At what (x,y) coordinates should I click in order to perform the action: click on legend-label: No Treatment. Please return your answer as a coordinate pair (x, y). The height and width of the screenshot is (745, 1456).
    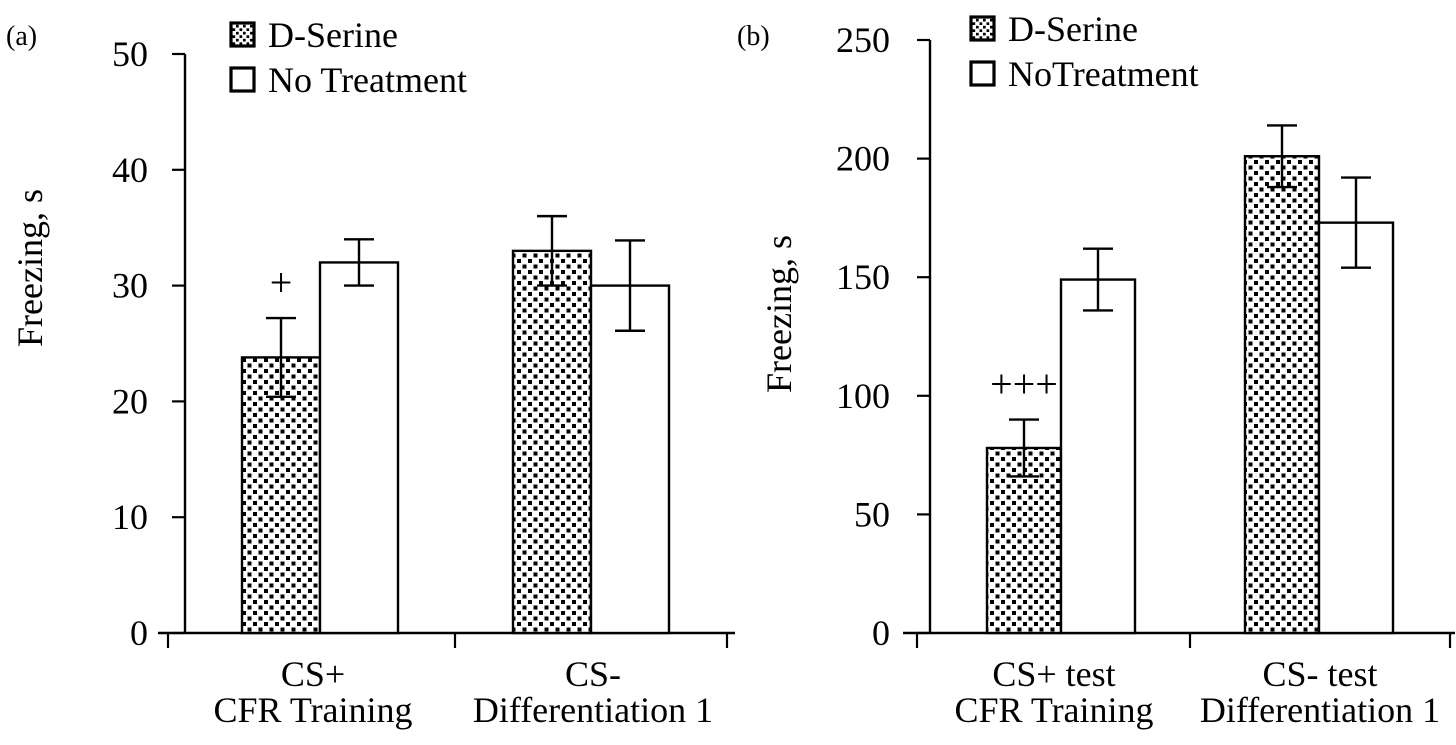
    Looking at the image, I should click on (368, 79).